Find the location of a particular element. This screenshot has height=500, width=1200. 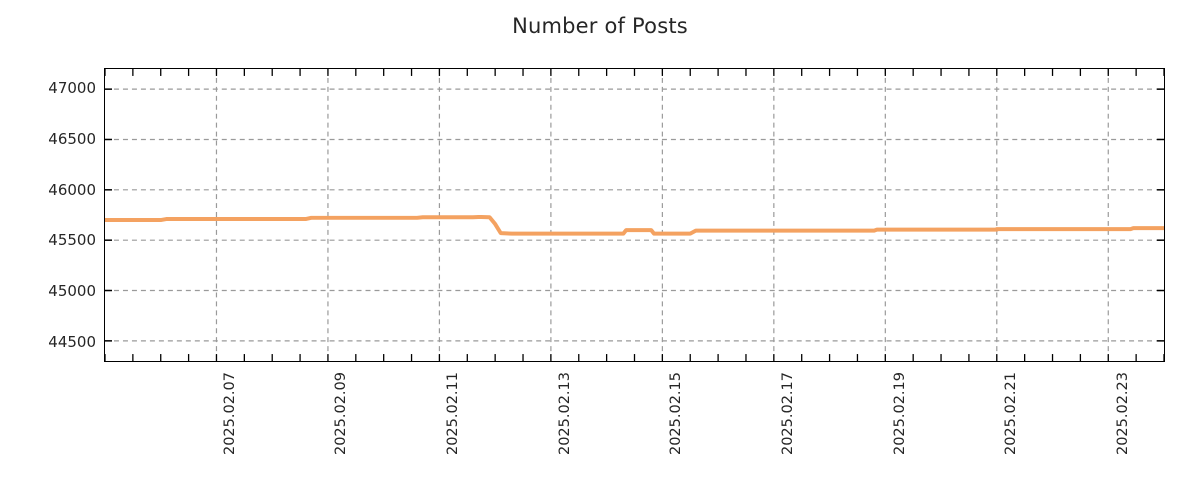

y-axis-tick-labels: 47000 46500 46000 45500 45000 44500 is located at coordinates (48, 215).